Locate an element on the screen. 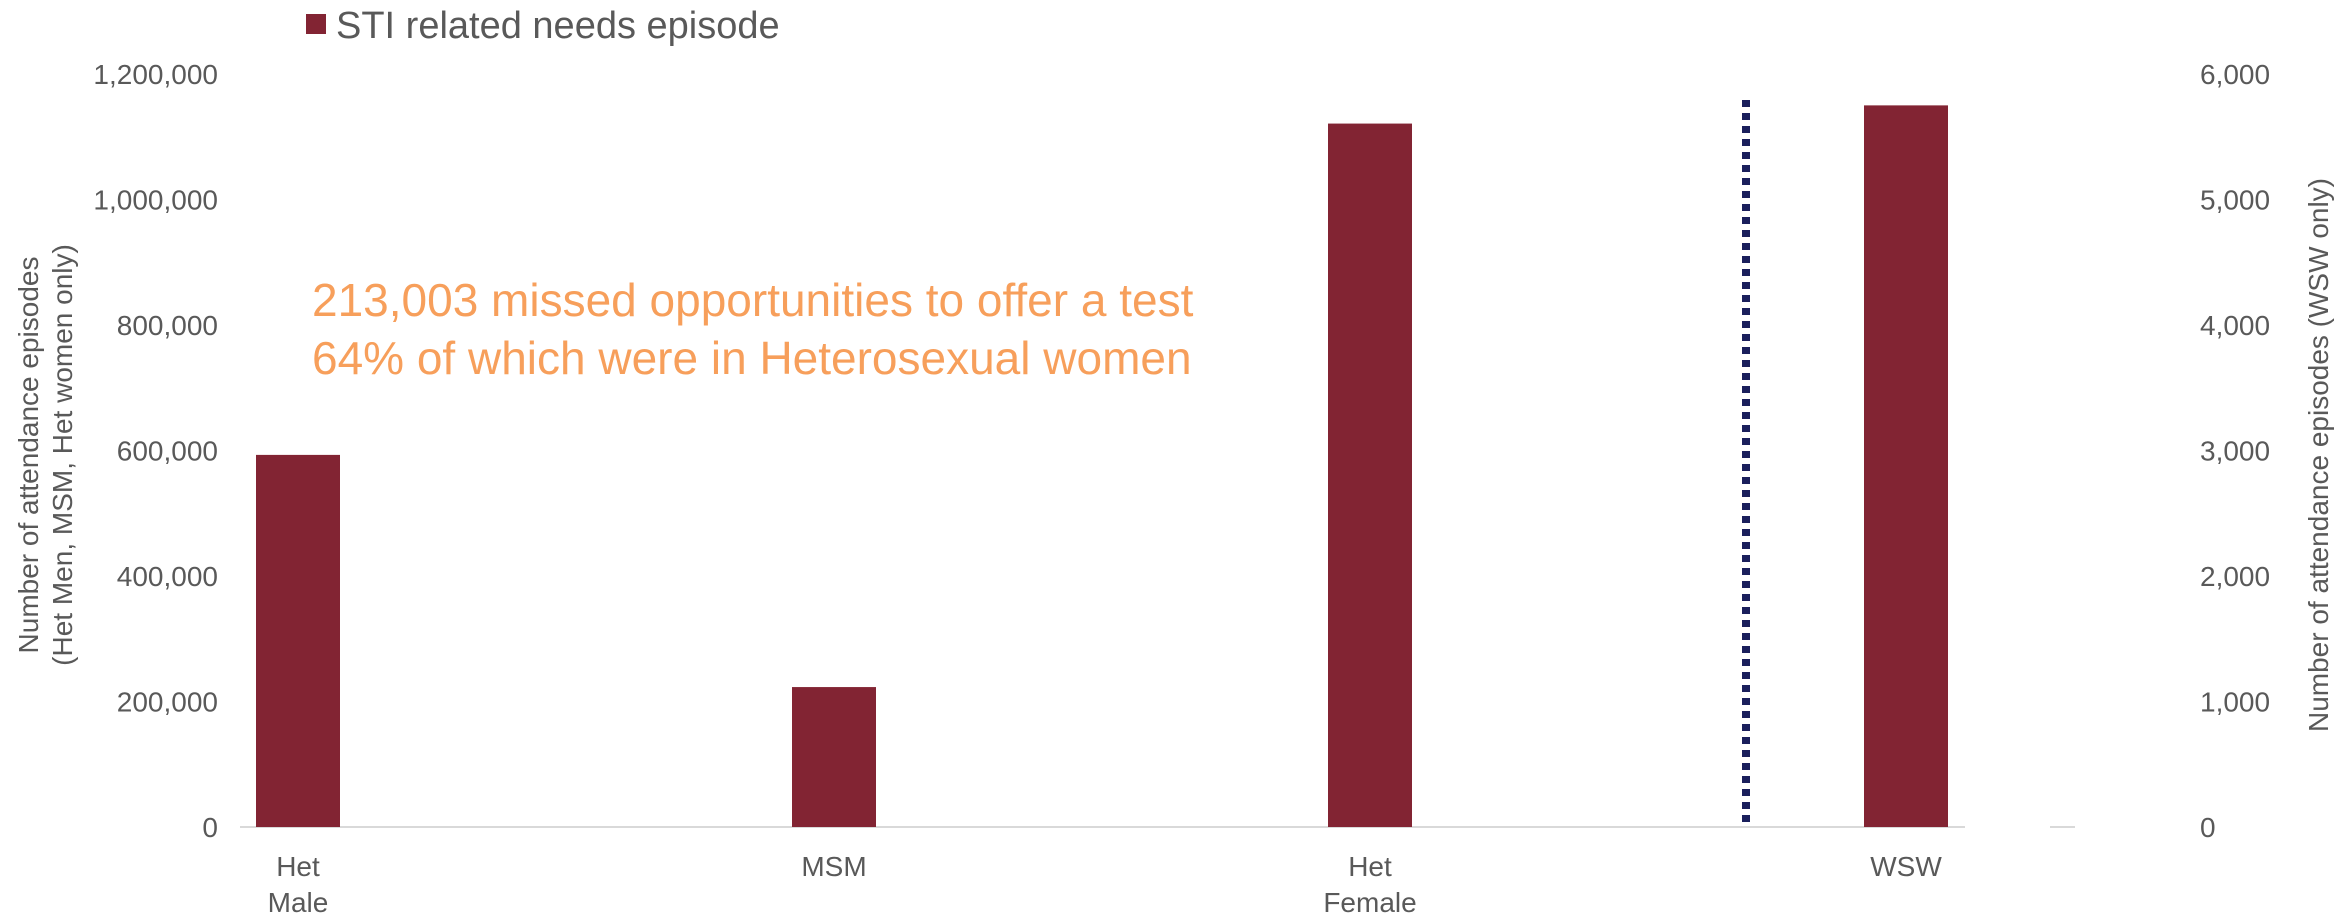  right-tick-label: 1,000 is located at coordinates (2235, 702).